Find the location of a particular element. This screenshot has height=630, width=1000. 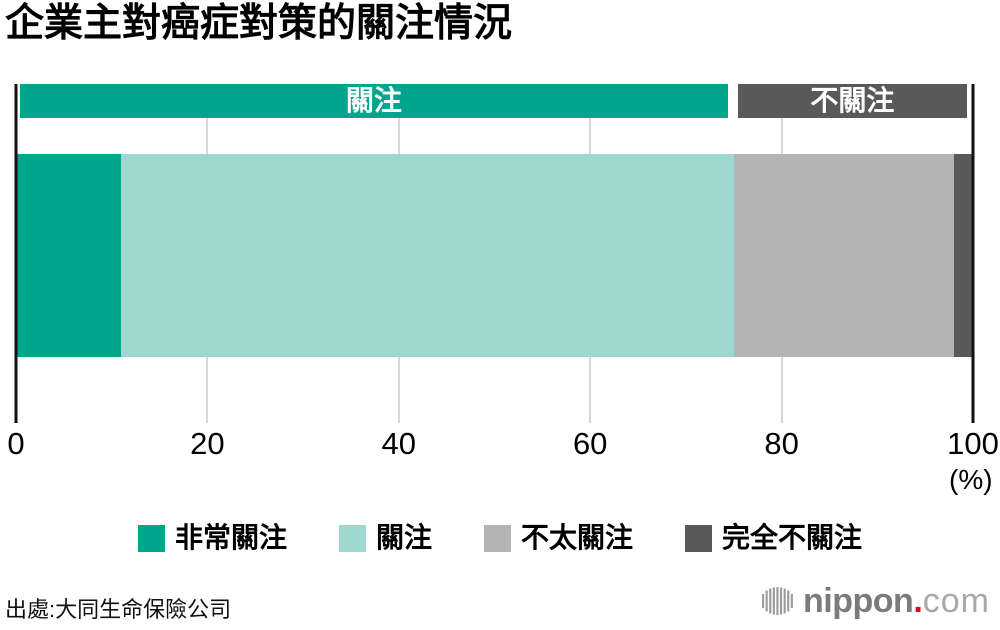

nippon-logo: nippon.com is located at coordinates (875, 601).